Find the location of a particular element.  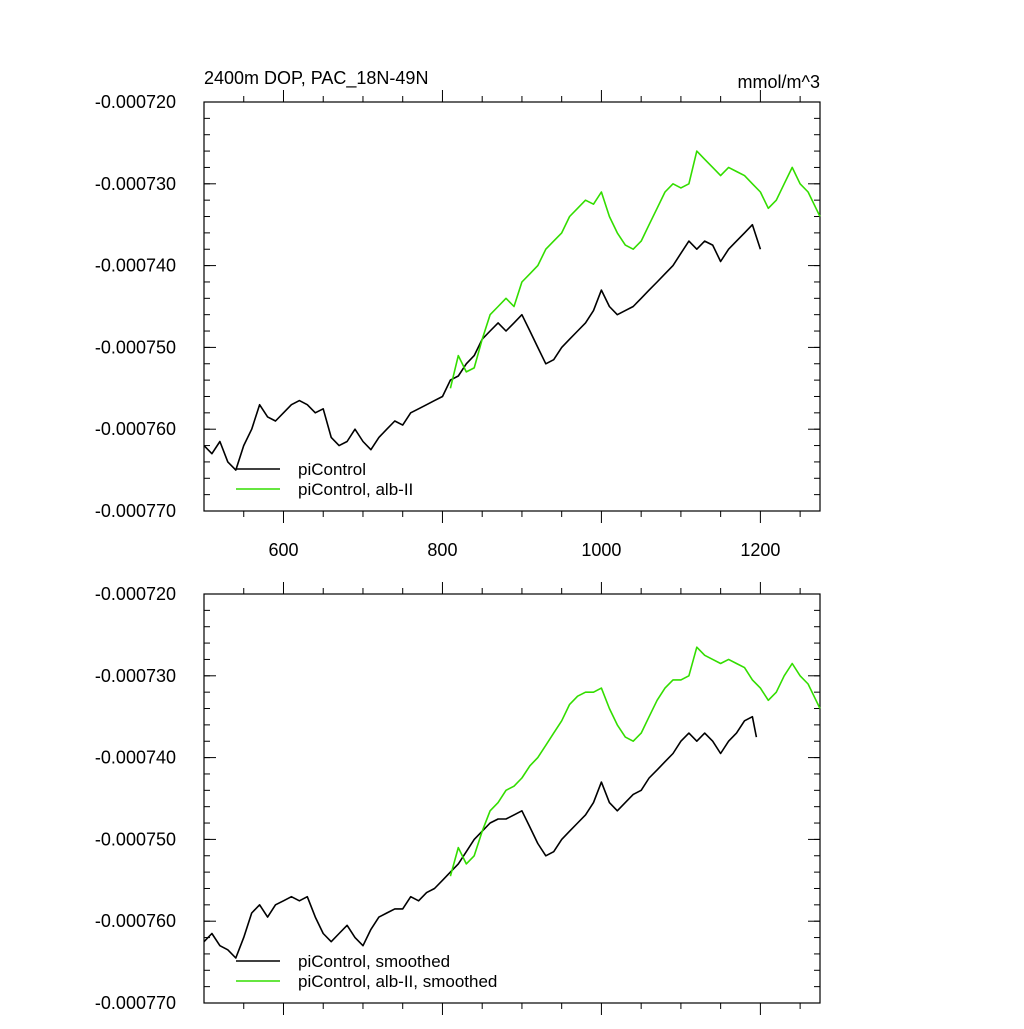

chart-title: 2400m DOP, PAC_18N-49N is located at coordinates (316, 78).